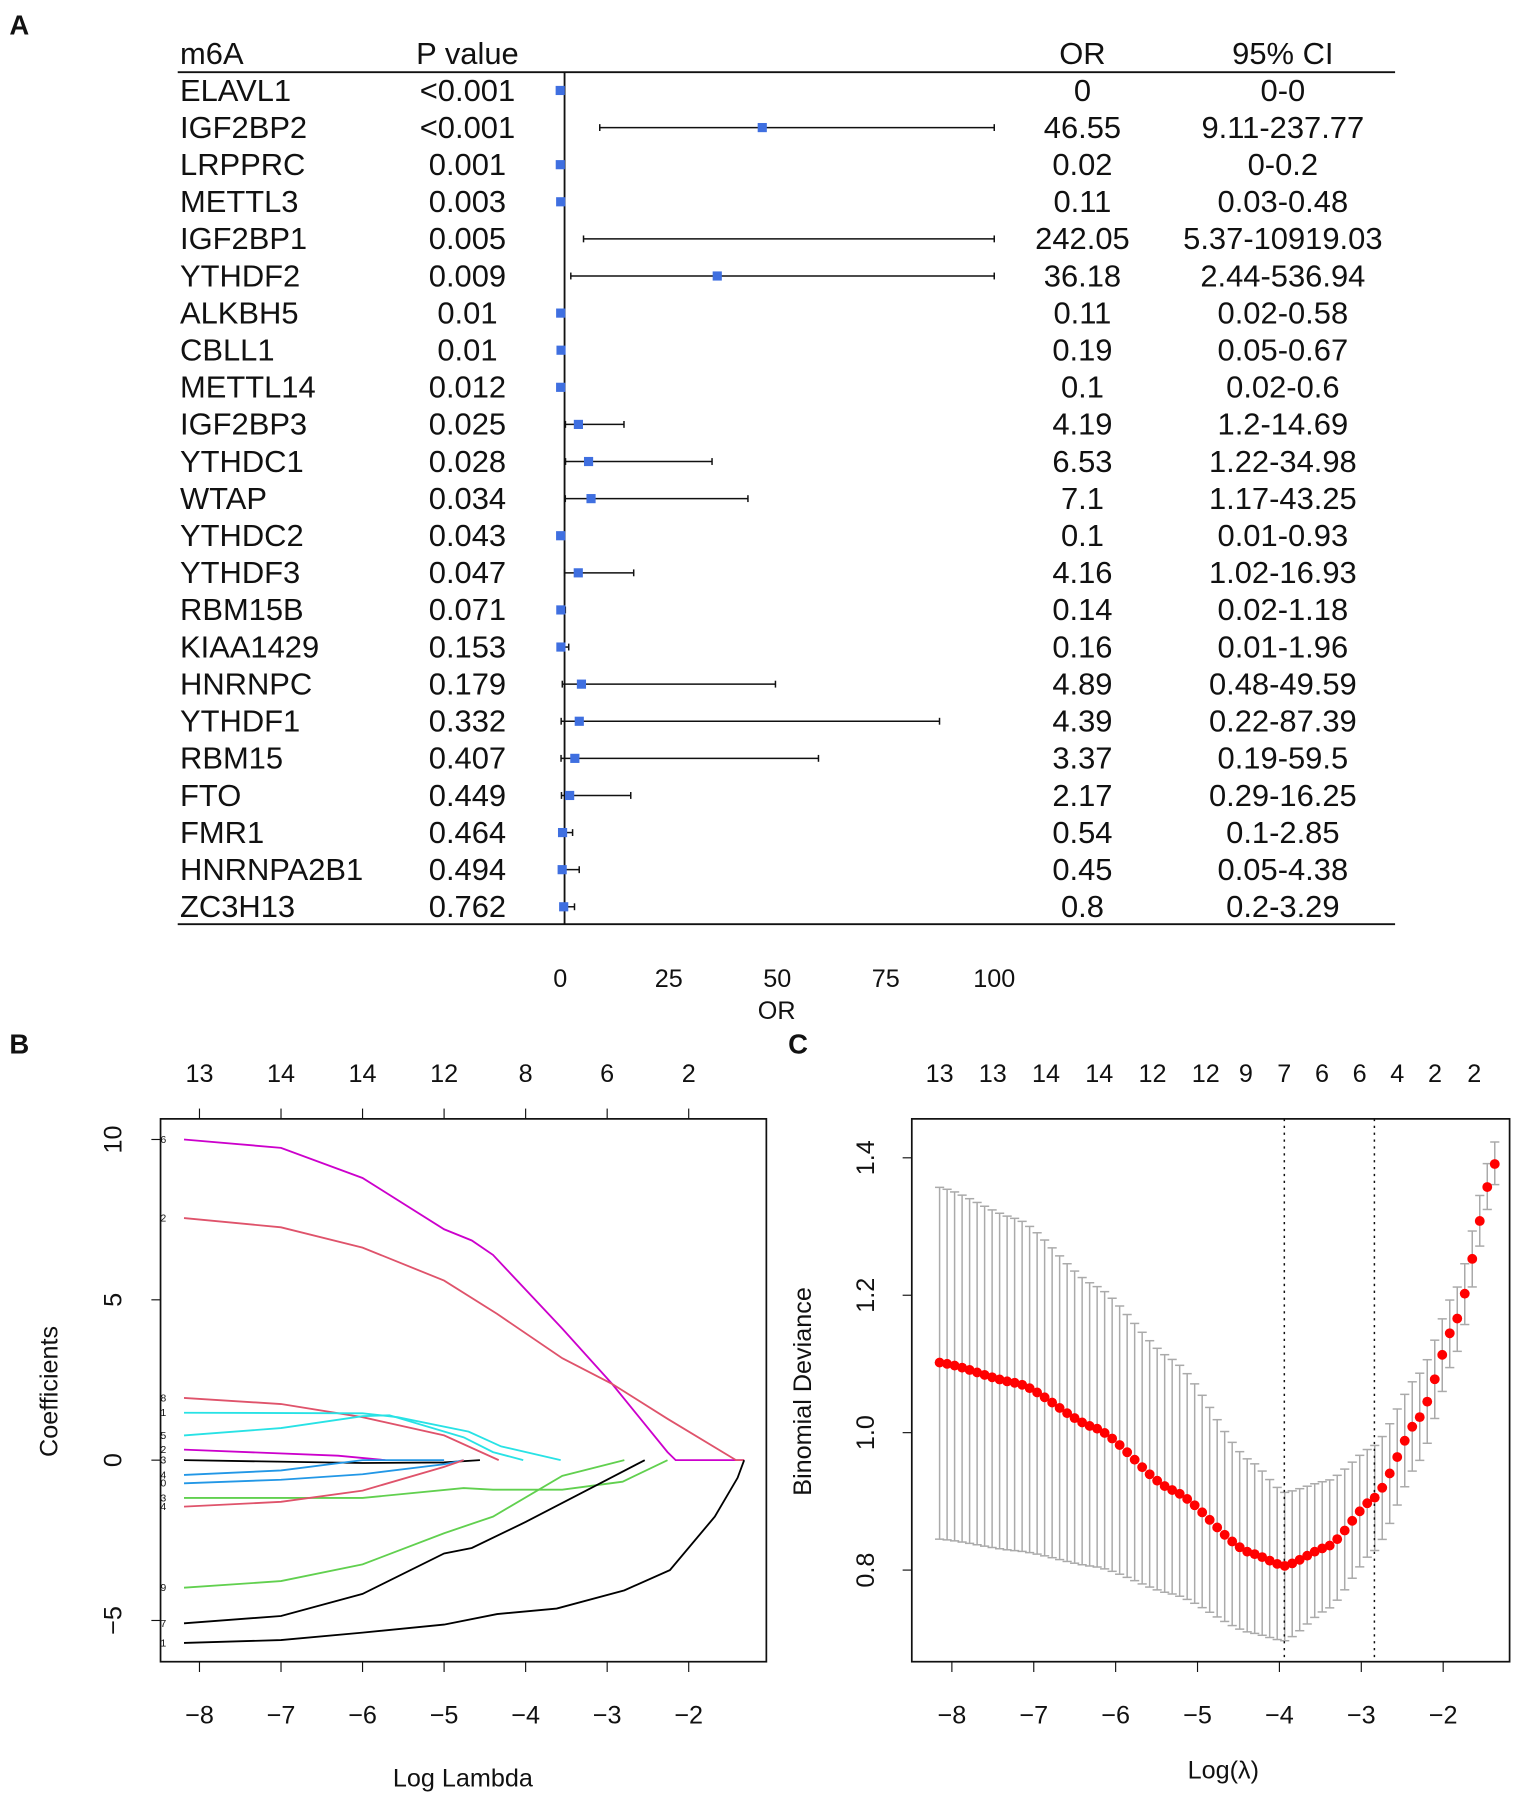 This screenshot has width=1535, height=1806. I want to click on or-value: 3.37, so click(1082, 758).